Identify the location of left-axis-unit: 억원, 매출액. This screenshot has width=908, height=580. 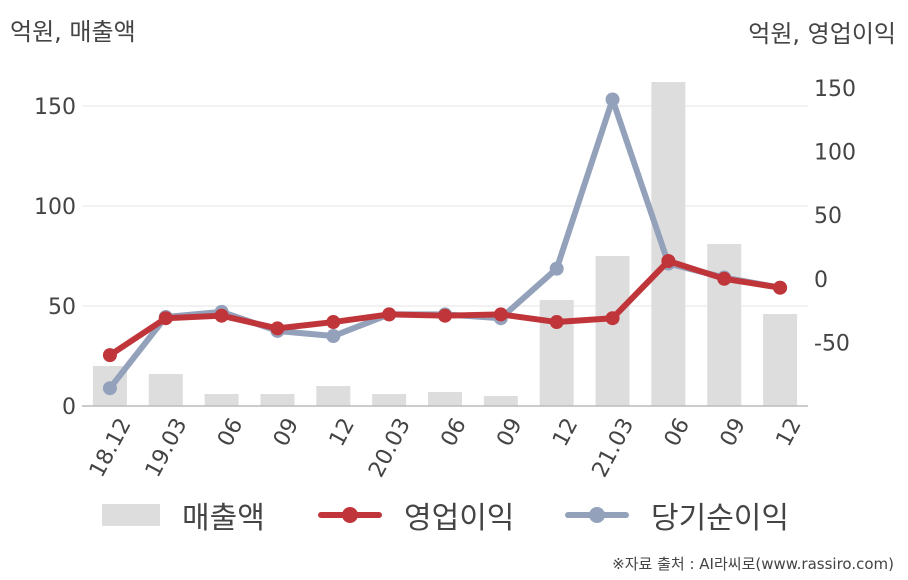
(73, 32).